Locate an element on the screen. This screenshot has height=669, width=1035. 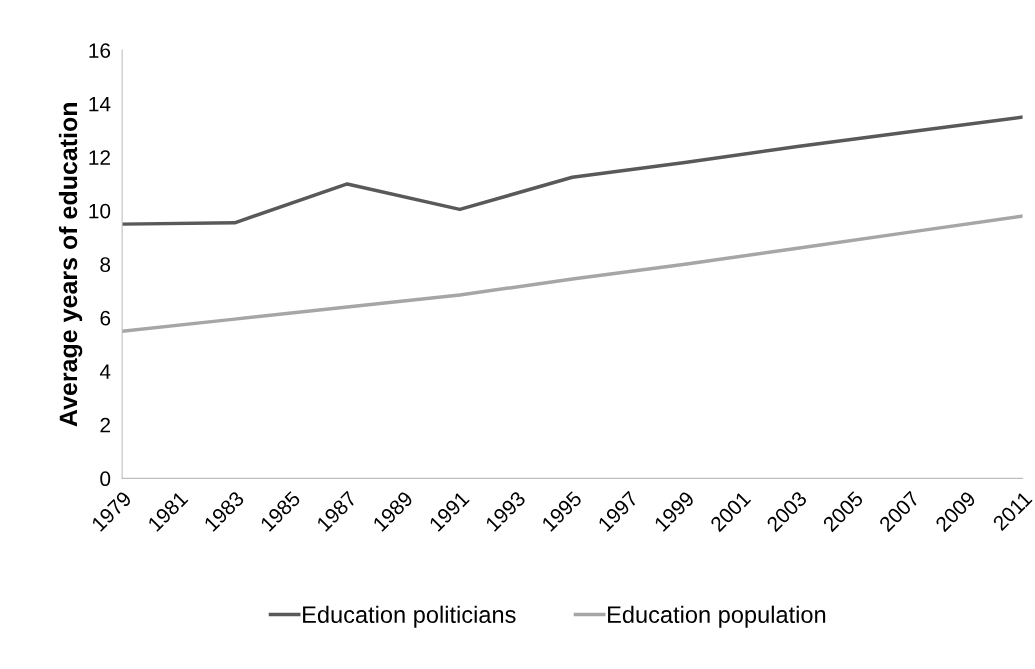
y-axis-title: Average years of education is located at coordinates (70, 265).